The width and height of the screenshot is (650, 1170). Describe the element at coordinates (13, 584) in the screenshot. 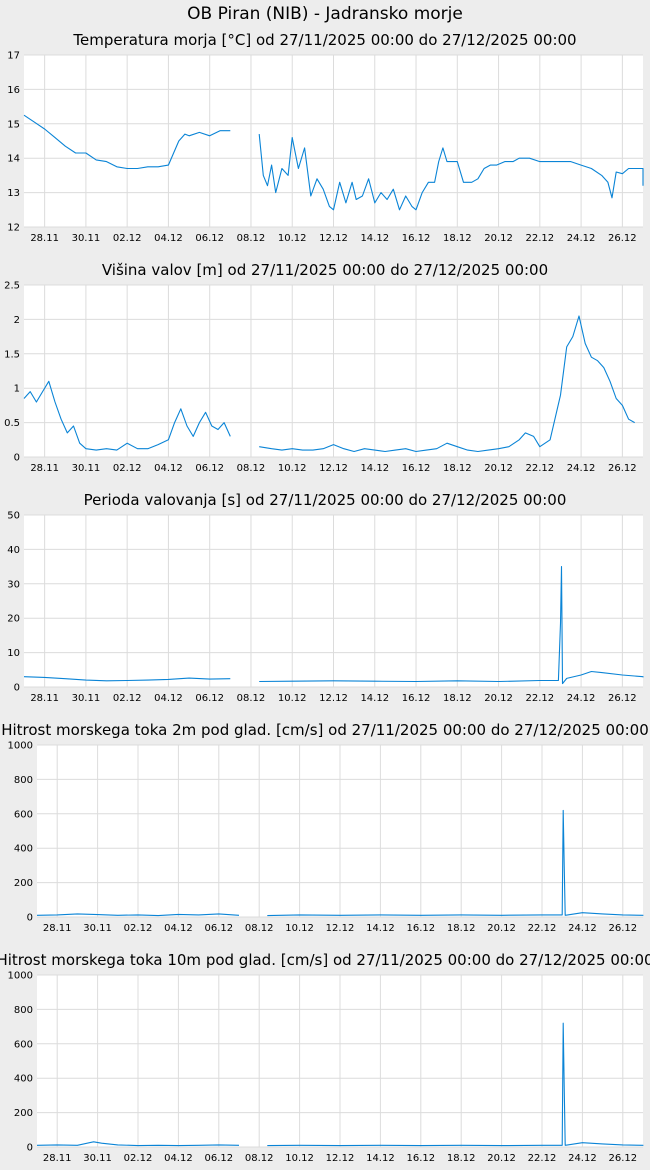

I see `y-tick-label: 30` at that location.